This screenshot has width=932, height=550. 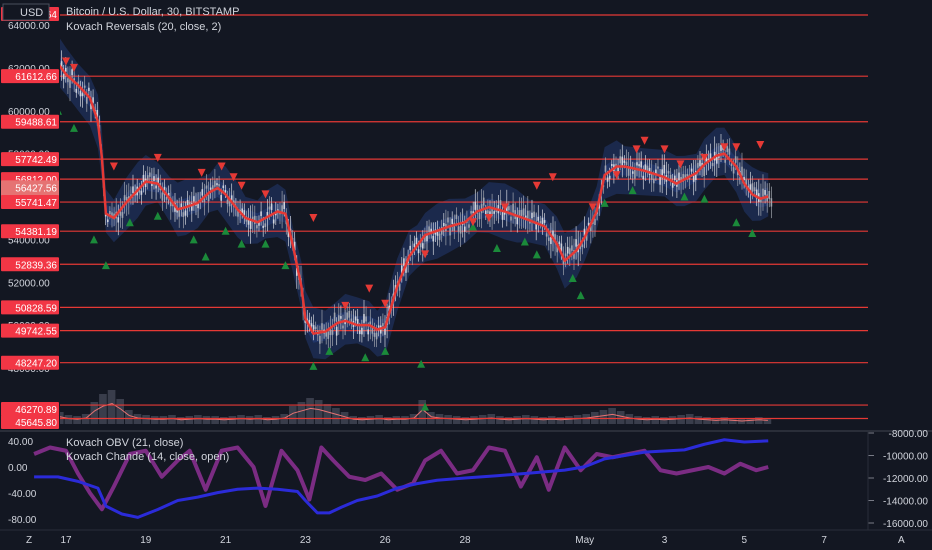 I want to click on price-tick-label: 54000.00, so click(x=29, y=240).